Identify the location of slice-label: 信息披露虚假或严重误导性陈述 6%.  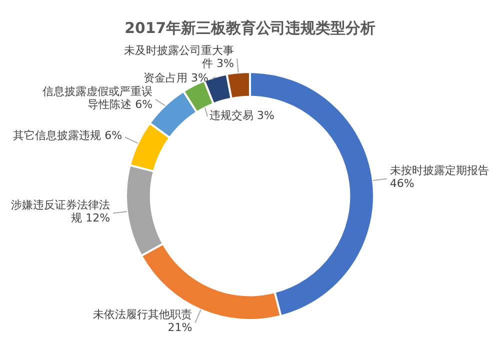
(97, 97).